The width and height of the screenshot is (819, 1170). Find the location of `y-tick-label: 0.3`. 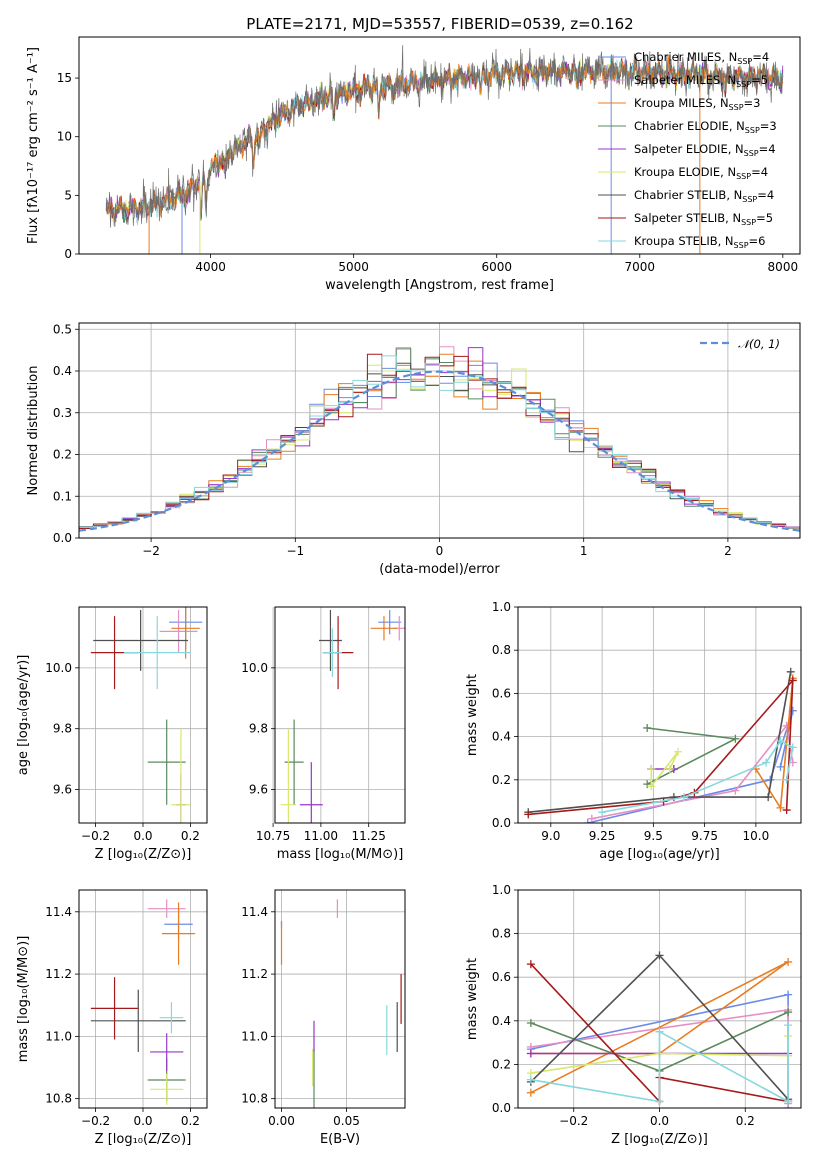

y-tick-label: 0.3 is located at coordinates (62, 413).